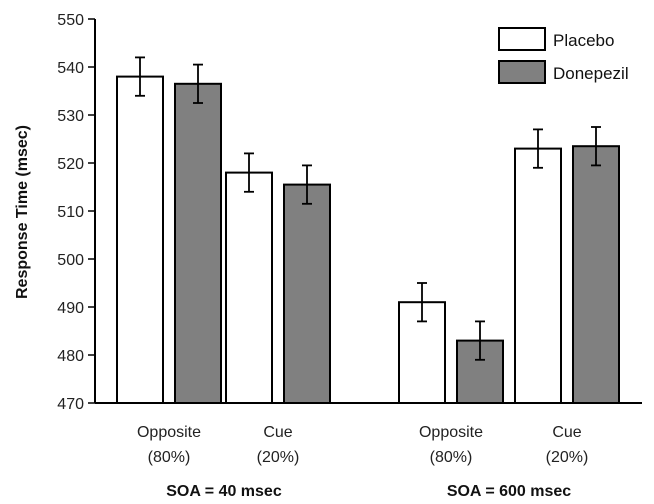  Describe the element at coordinates (583, 40) in the screenshot. I see `legend-label-placebo: Placebo` at that location.